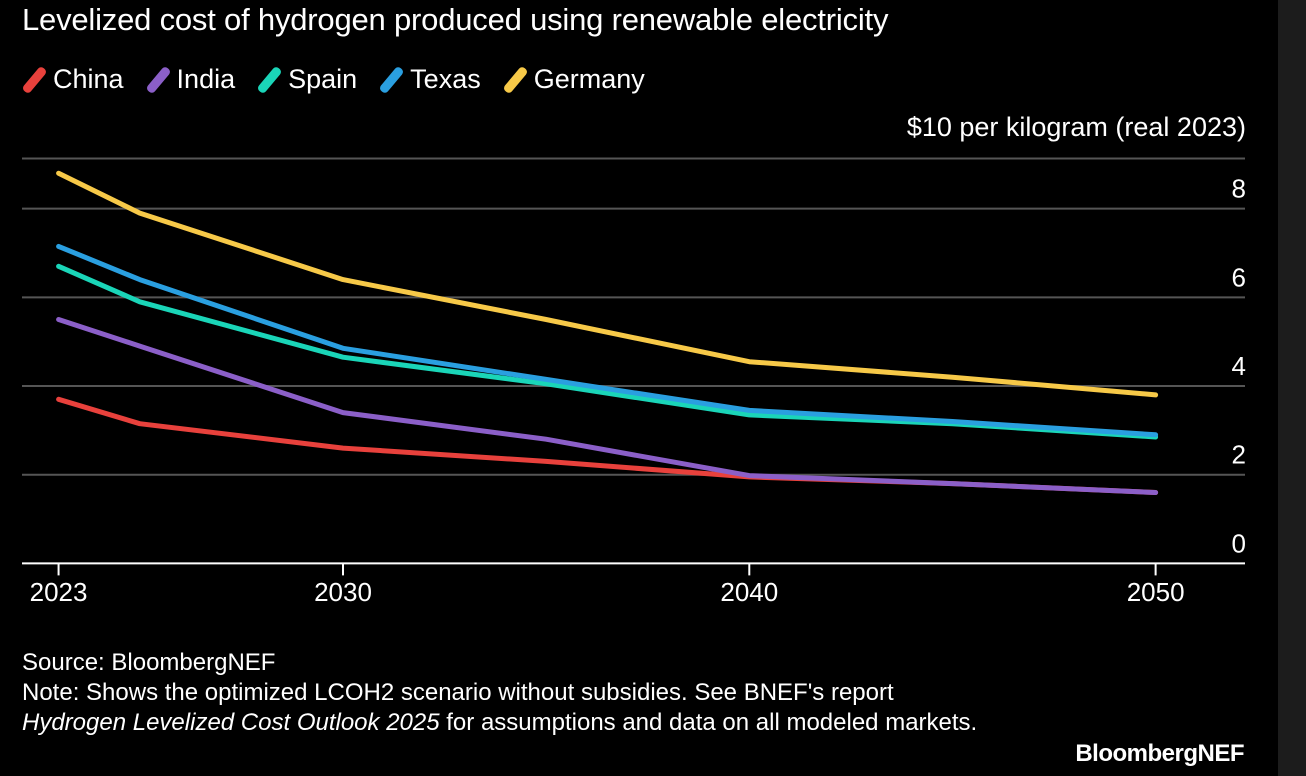 Image resolution: width=1306 pixels, height=776 pixels. What do you see at coordinates (1239, 277) in the screenshot?
I see `y-tick-label-6: 6` at bounding box center [1239, 277].